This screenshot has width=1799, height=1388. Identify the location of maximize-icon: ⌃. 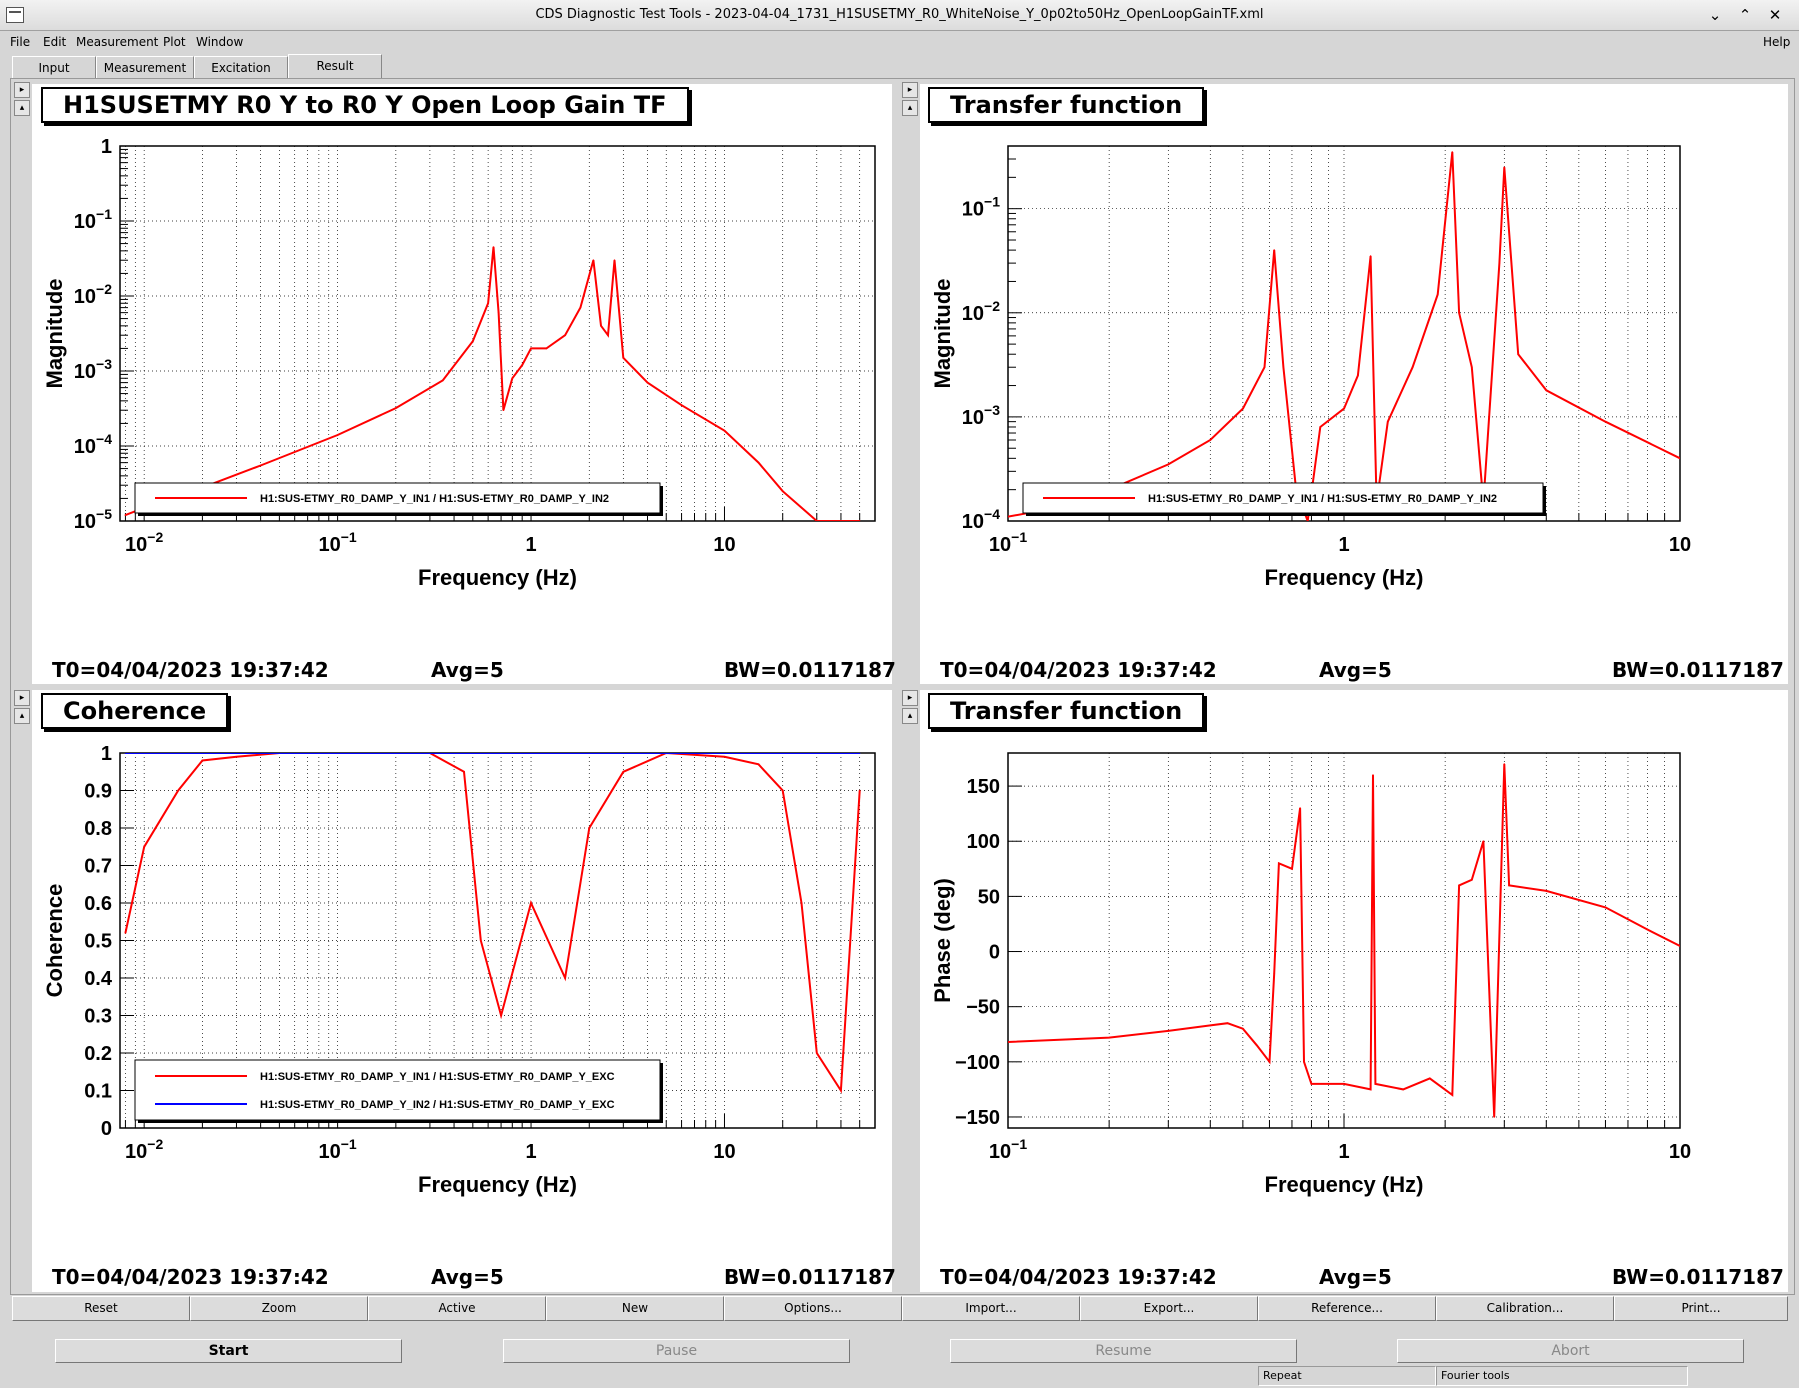
(1745, 15).